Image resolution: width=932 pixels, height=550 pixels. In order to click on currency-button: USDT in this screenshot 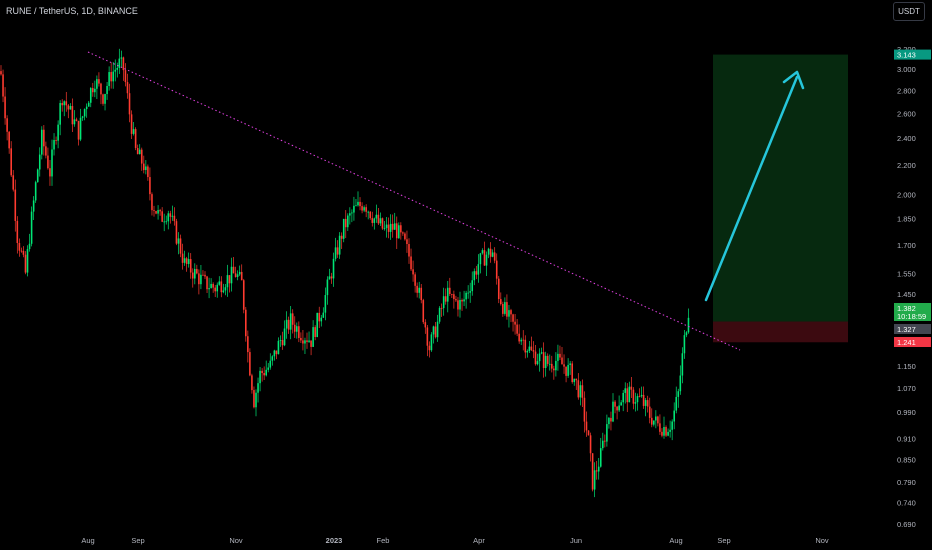, I will do `click(909, 11)`.